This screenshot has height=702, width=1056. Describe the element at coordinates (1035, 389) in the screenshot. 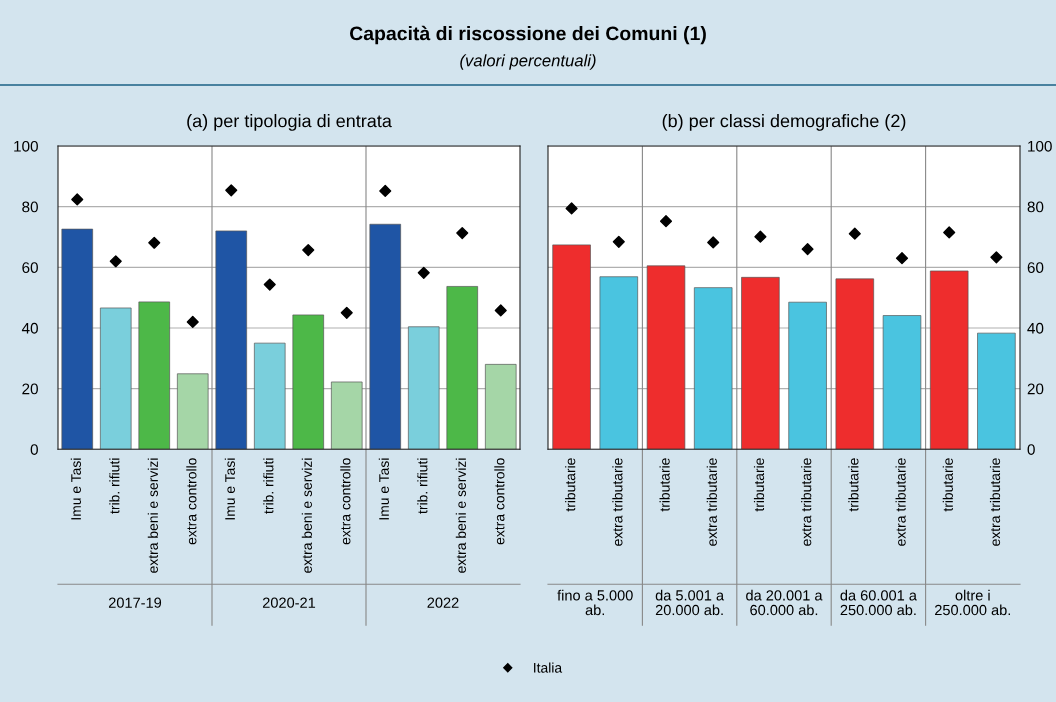

I see `y2-tick-label: 20` at that location.